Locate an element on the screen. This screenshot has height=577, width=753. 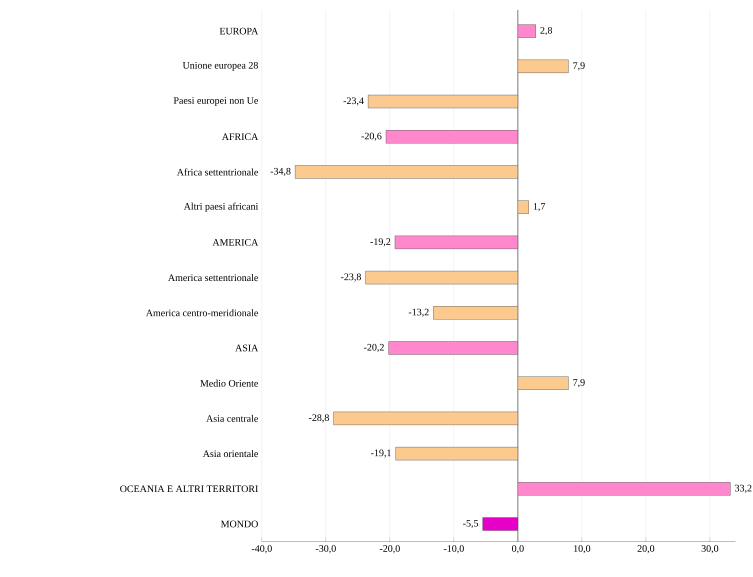
data-label: -19,2 is located at coordinates (380, 242).